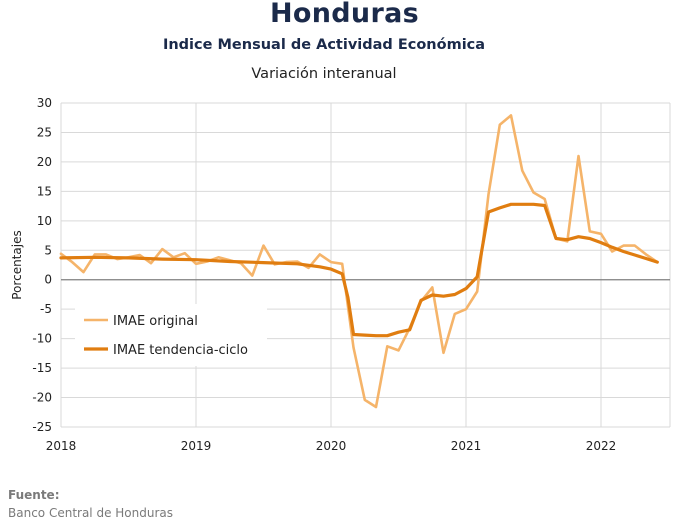 This screenshot has width=689, height=521. What do you see at coordinates (44, 103) in the screenshot?
I see `y-tick-label: 30` at bounding box center [44, 103].